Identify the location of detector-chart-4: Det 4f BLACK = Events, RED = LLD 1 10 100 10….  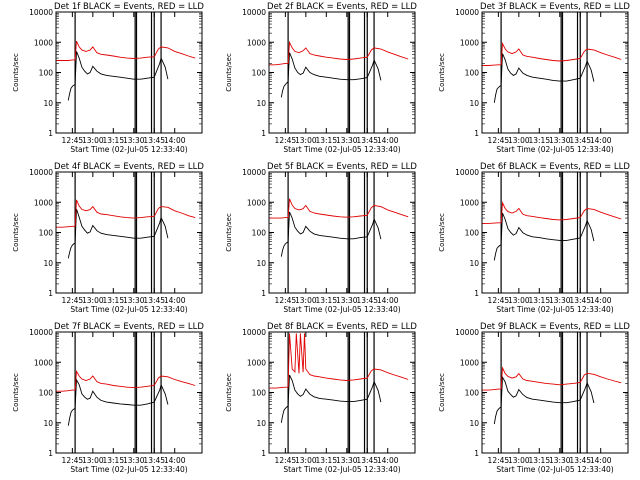
(108, 238).